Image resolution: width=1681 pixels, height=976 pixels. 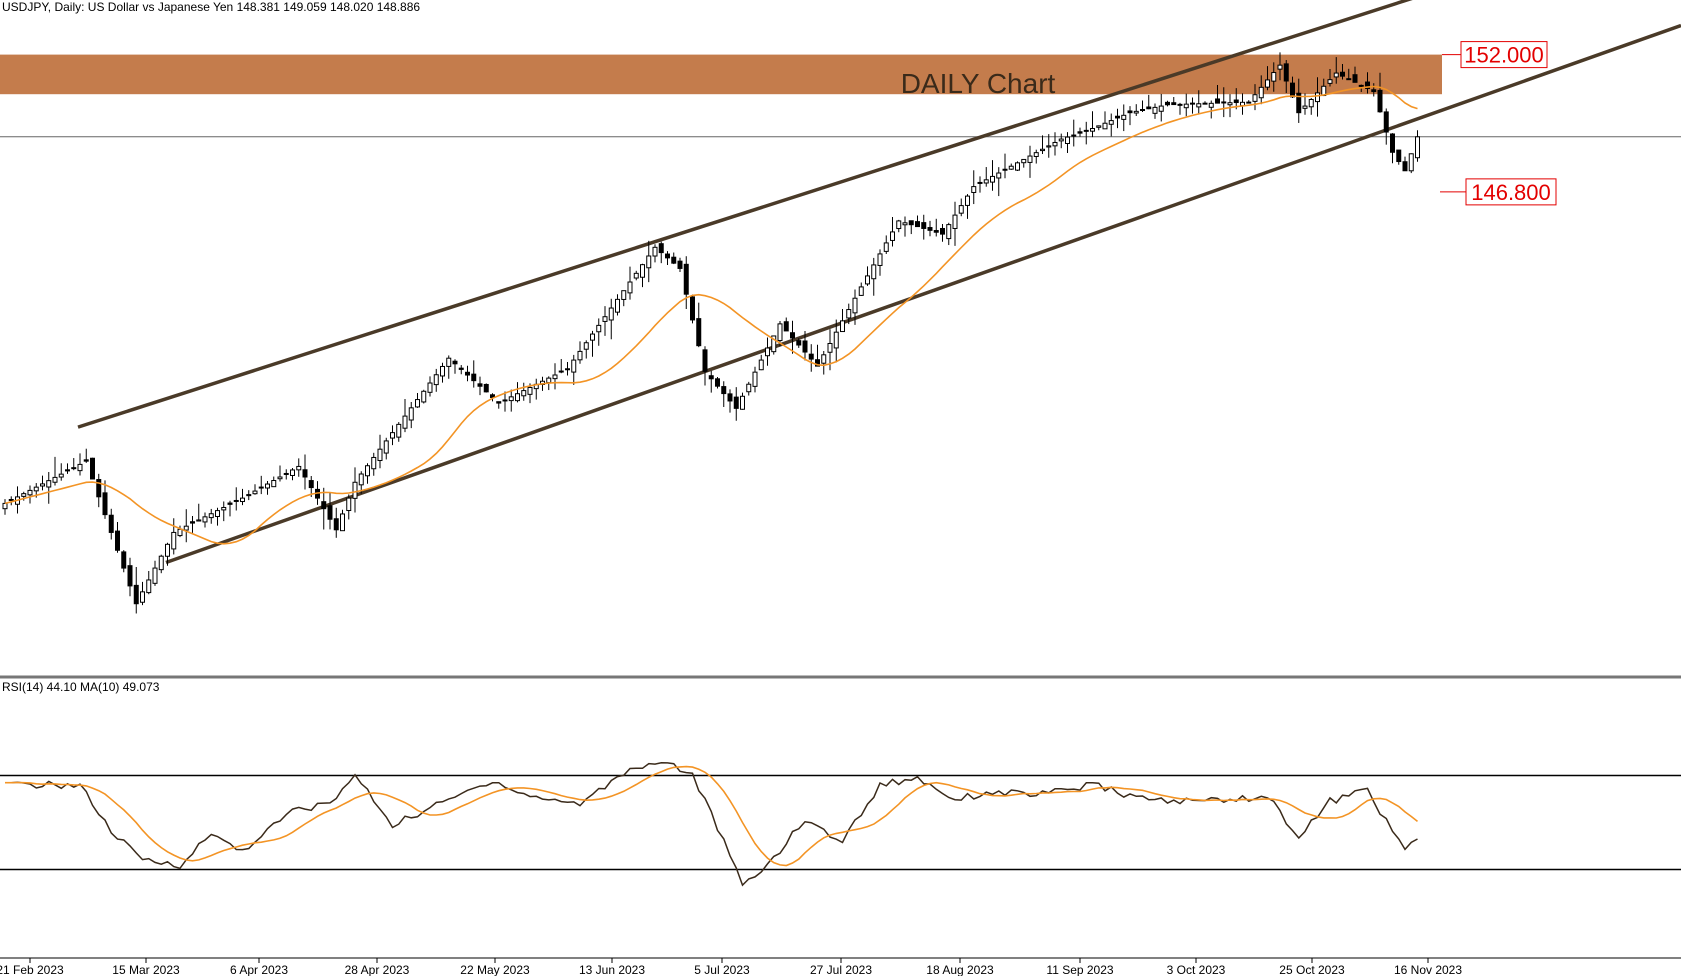 I want to click on chart-title: DAILY Chart, so click(x=978, y=83).